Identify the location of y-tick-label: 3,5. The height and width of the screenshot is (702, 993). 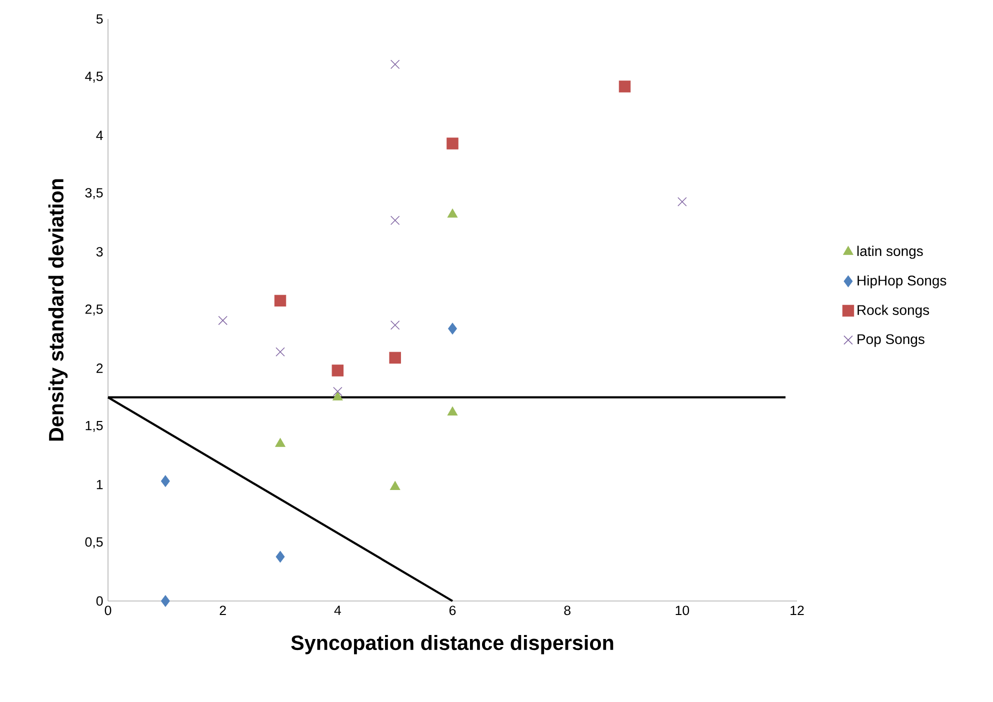
(94, 194).